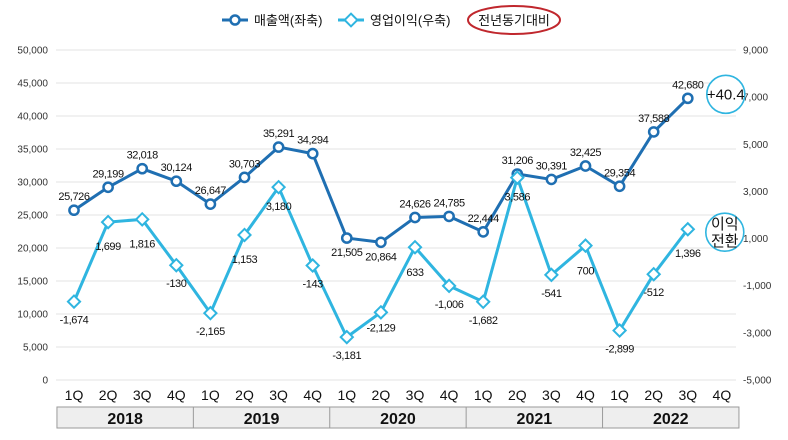  I want to click on yoy-sales-annotation-circle, so click(725, 94).